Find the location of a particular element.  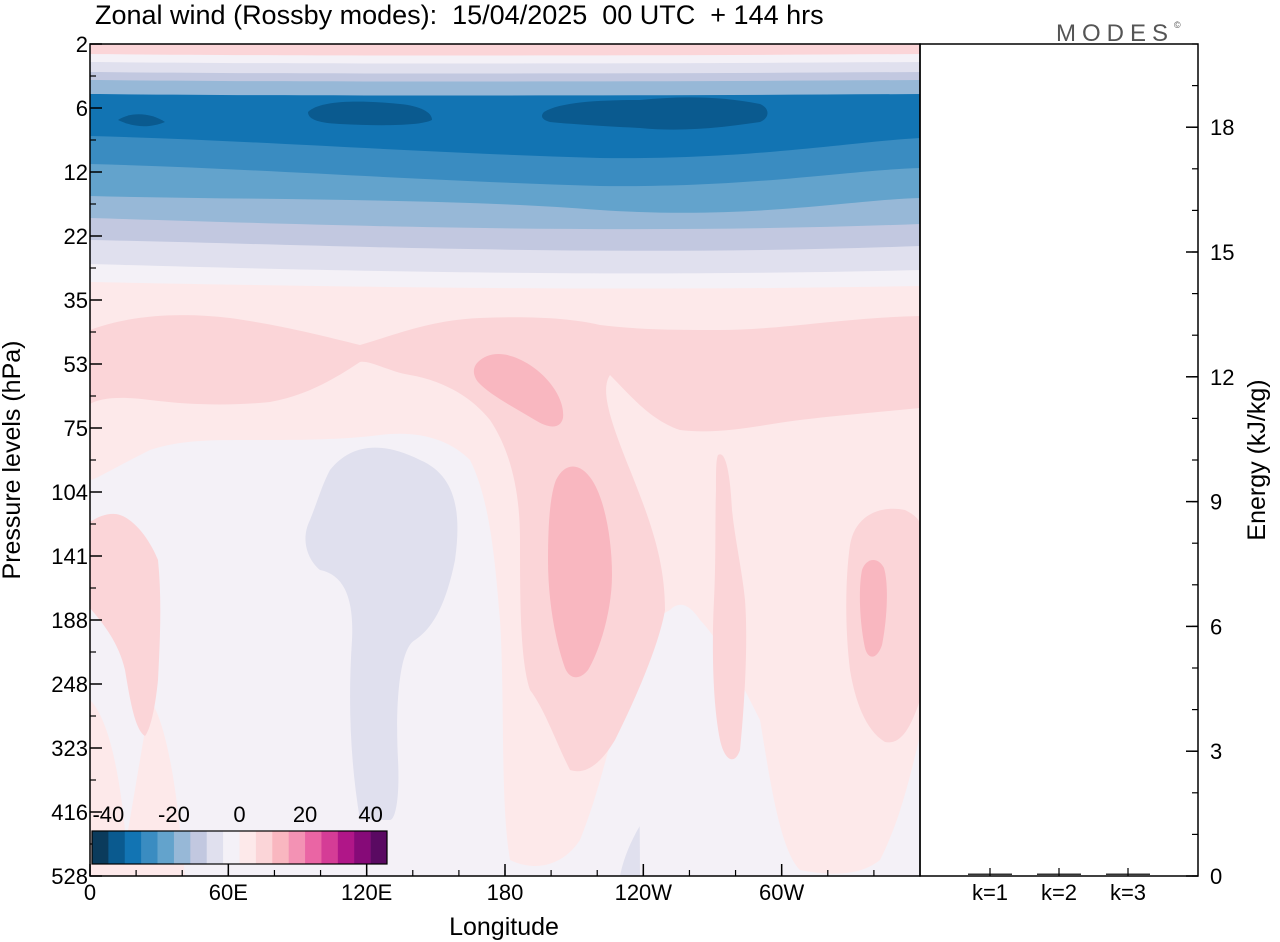

longitude-tick-label: 60W is located at coordinates (781, 892).